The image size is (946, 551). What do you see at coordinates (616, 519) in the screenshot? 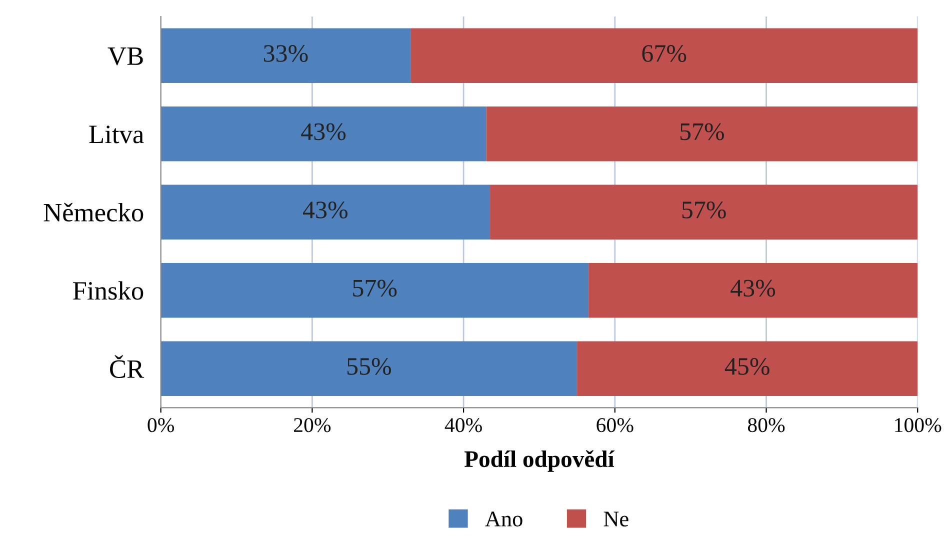
I see `legend-label: Ne` at bounding box center [616, 519].